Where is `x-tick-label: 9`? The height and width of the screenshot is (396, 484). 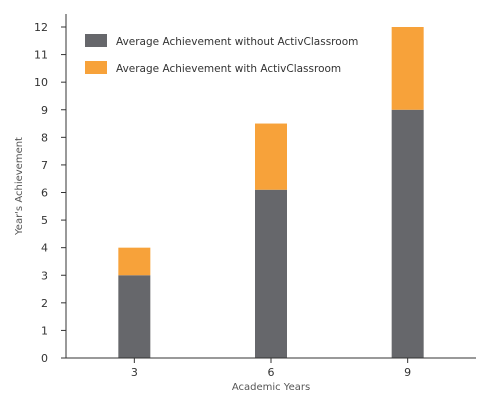 x-tick-label: 9 is located at coordinates (407, 372).